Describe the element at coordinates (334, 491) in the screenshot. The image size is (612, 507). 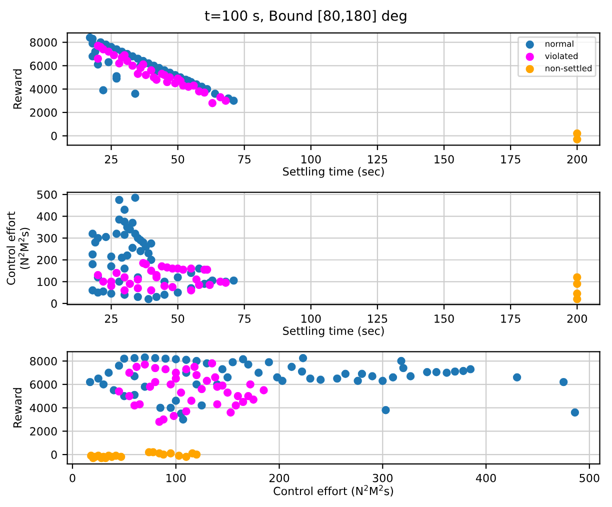
I see `x-axis-title: Control effort (N$^{2}$M$^{2}$s)` at that location.